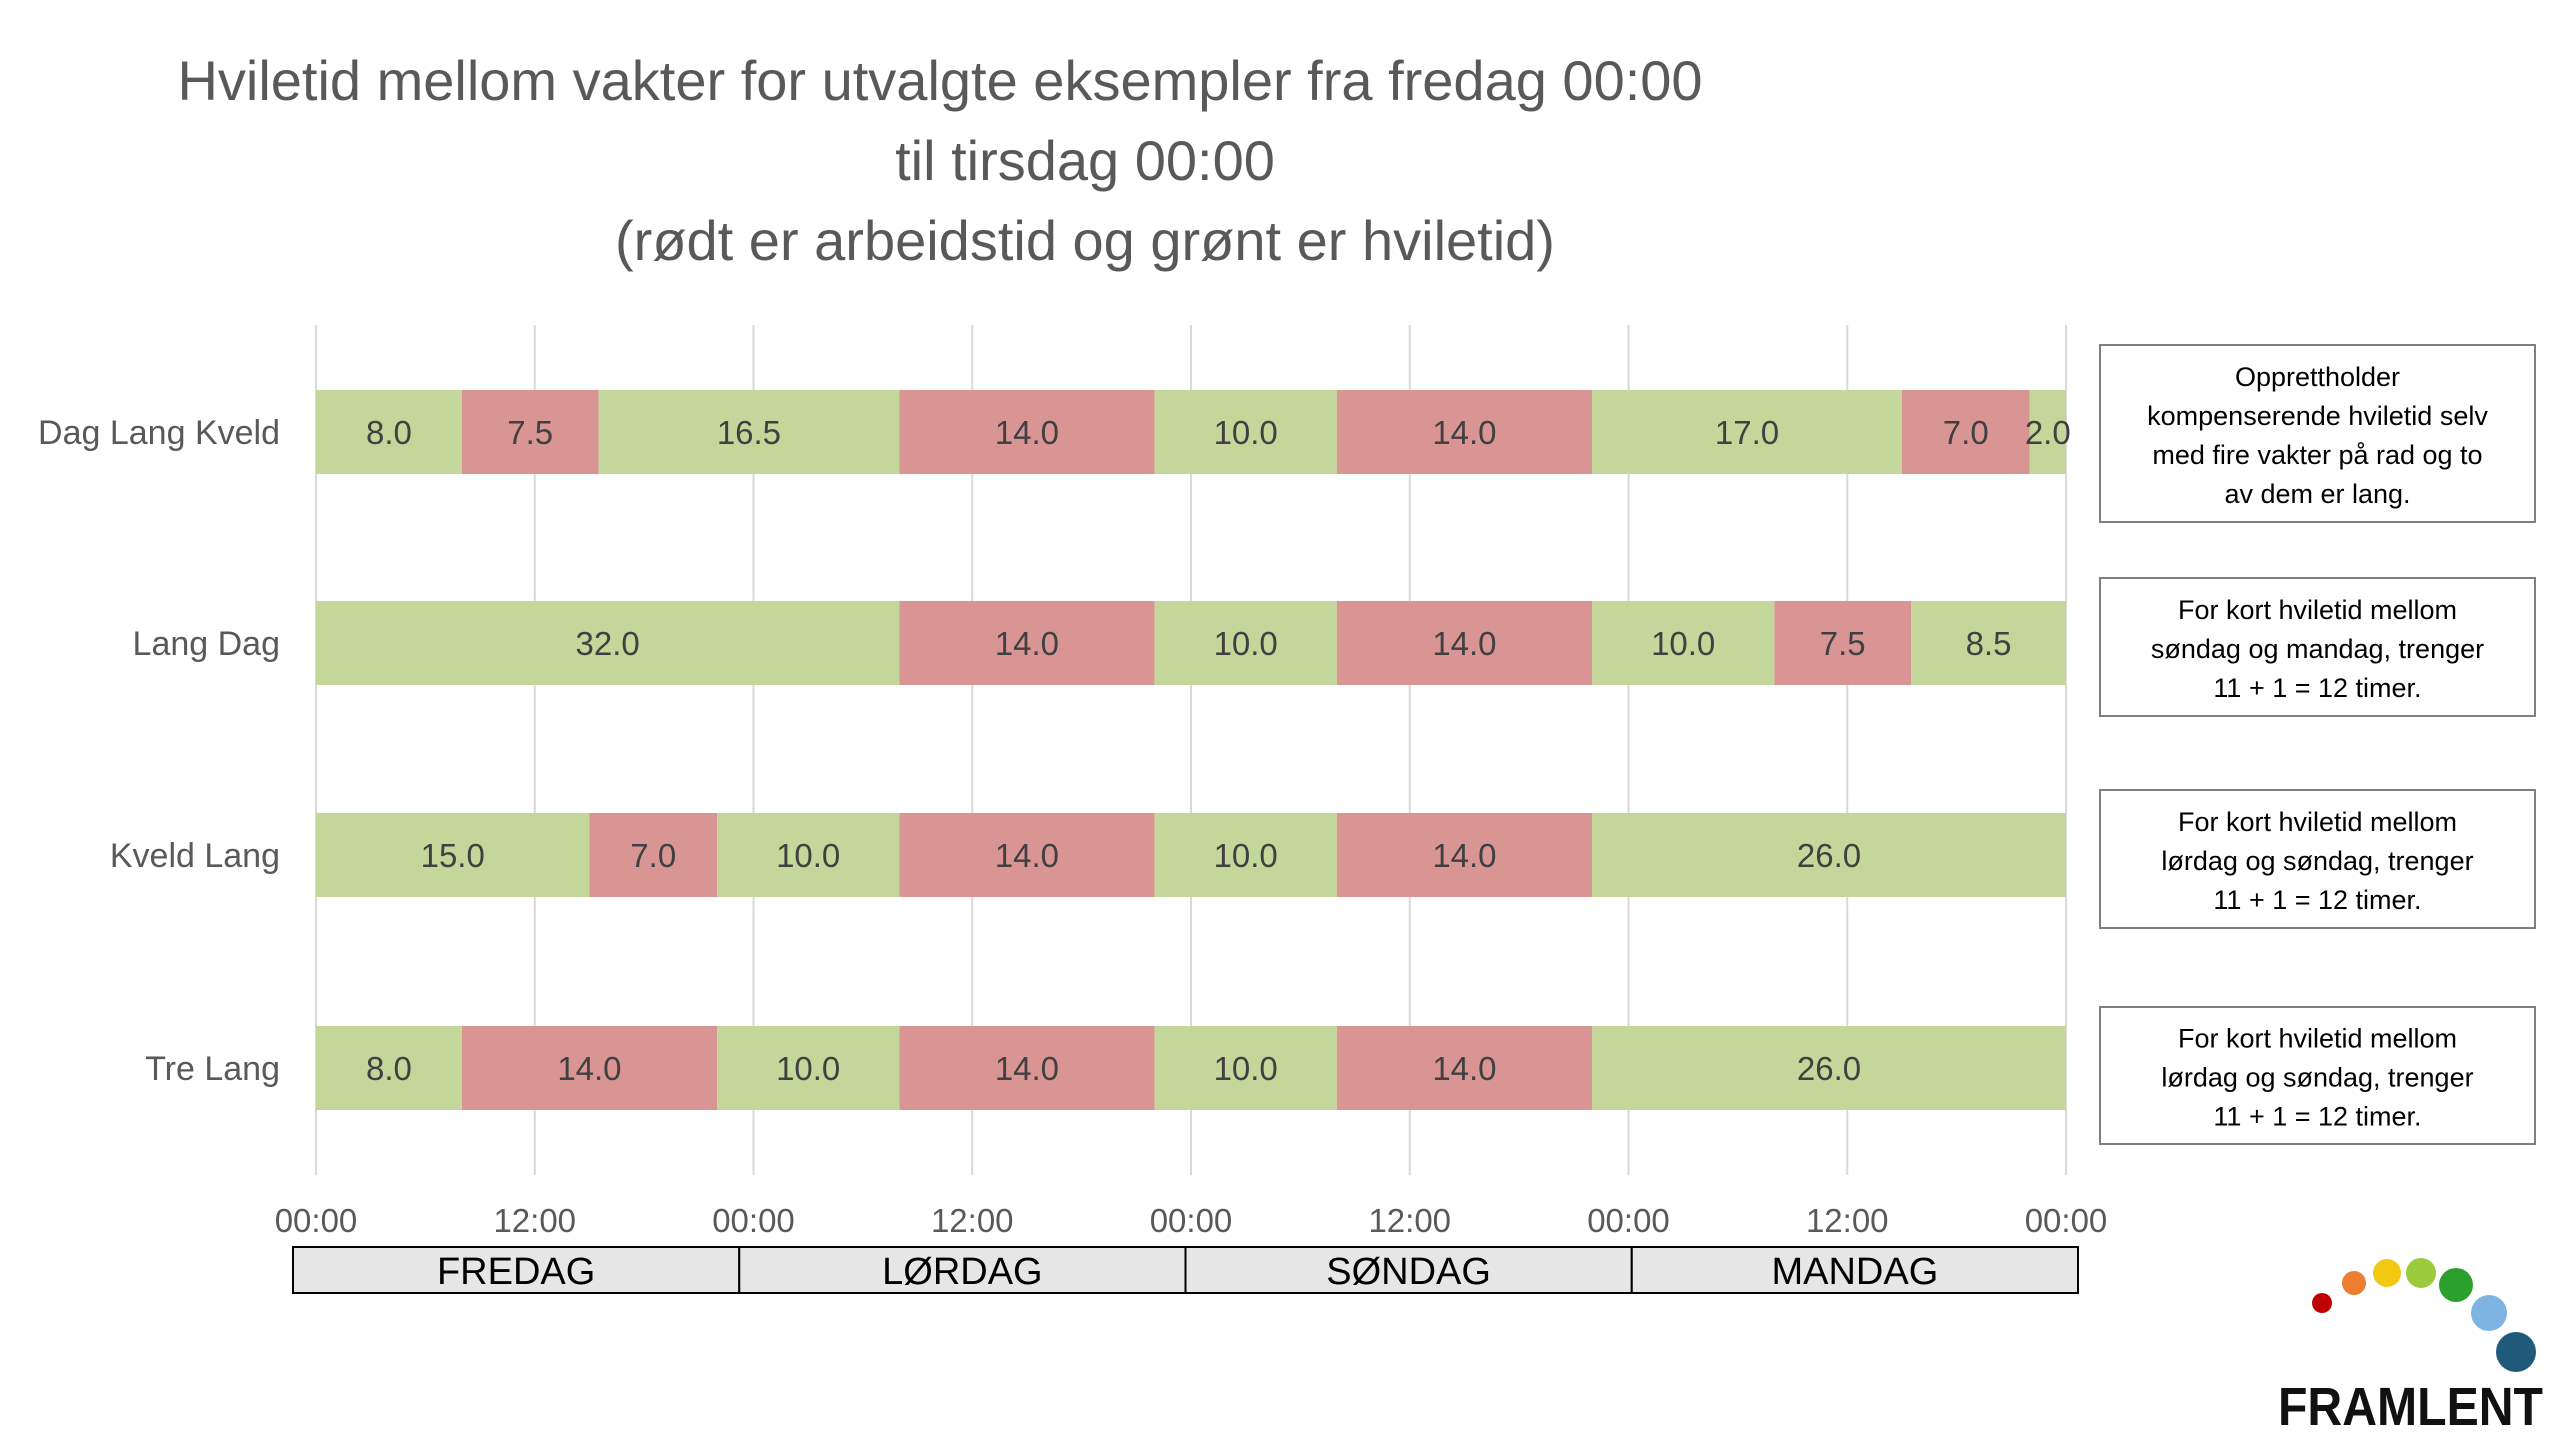 The height and width of the screenshot is (1440, 2560). I want to click on segment-value-label: 32.0, so click(608, 643).